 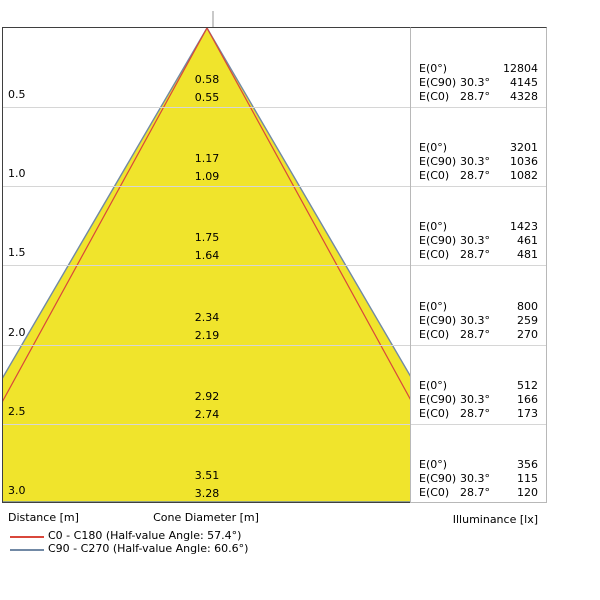 What do you see at coordinates (17, 94) in the screenshot?
I see `distance-label: 0.5` at bounding box center [17, 94].